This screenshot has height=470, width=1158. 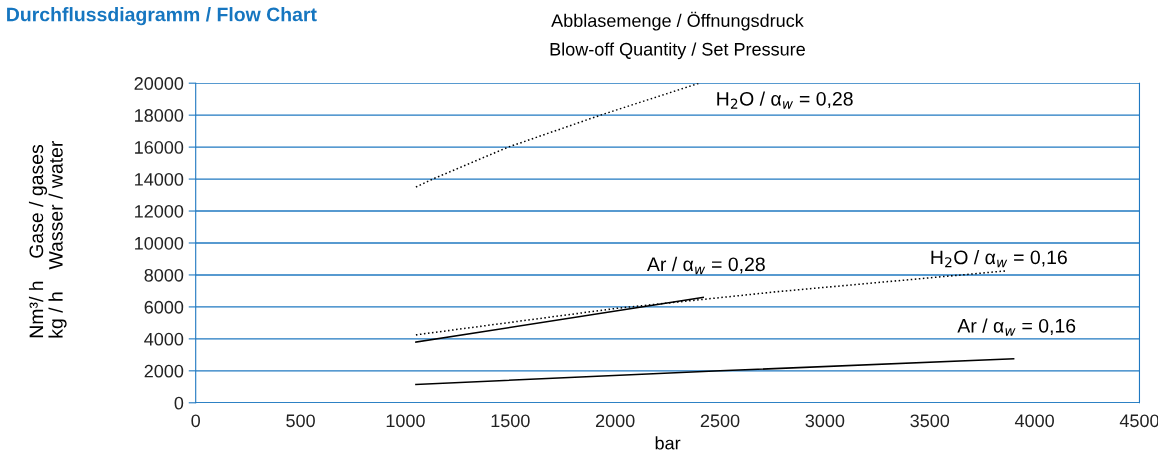 I want to click on x-axis-title: bar, so click(x=668, y=443).